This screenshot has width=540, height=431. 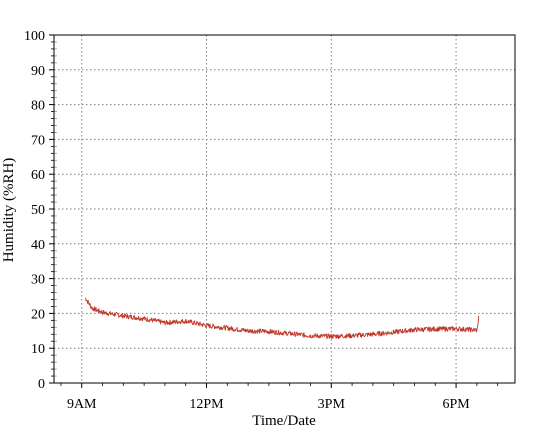 I want to click on y-tick-label: 20, so click(x=38, y=314).